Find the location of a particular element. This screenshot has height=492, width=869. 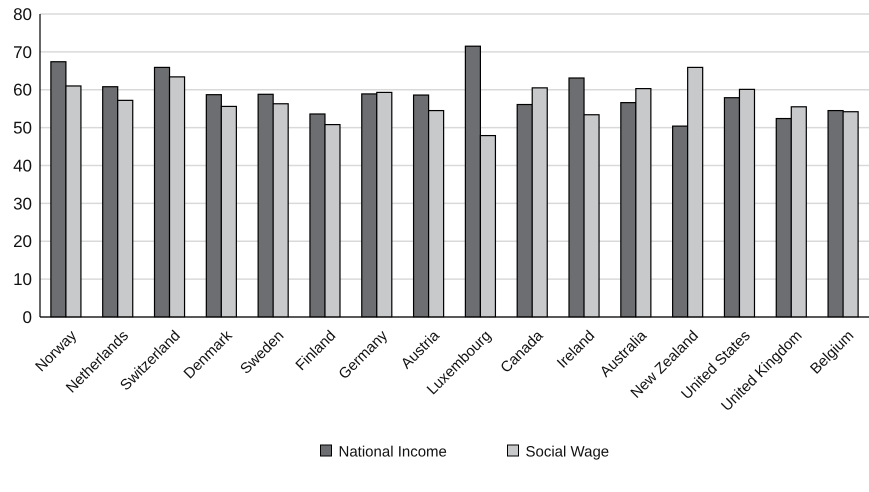

y-tick-label: 80 is located at coordinates (22, 14).